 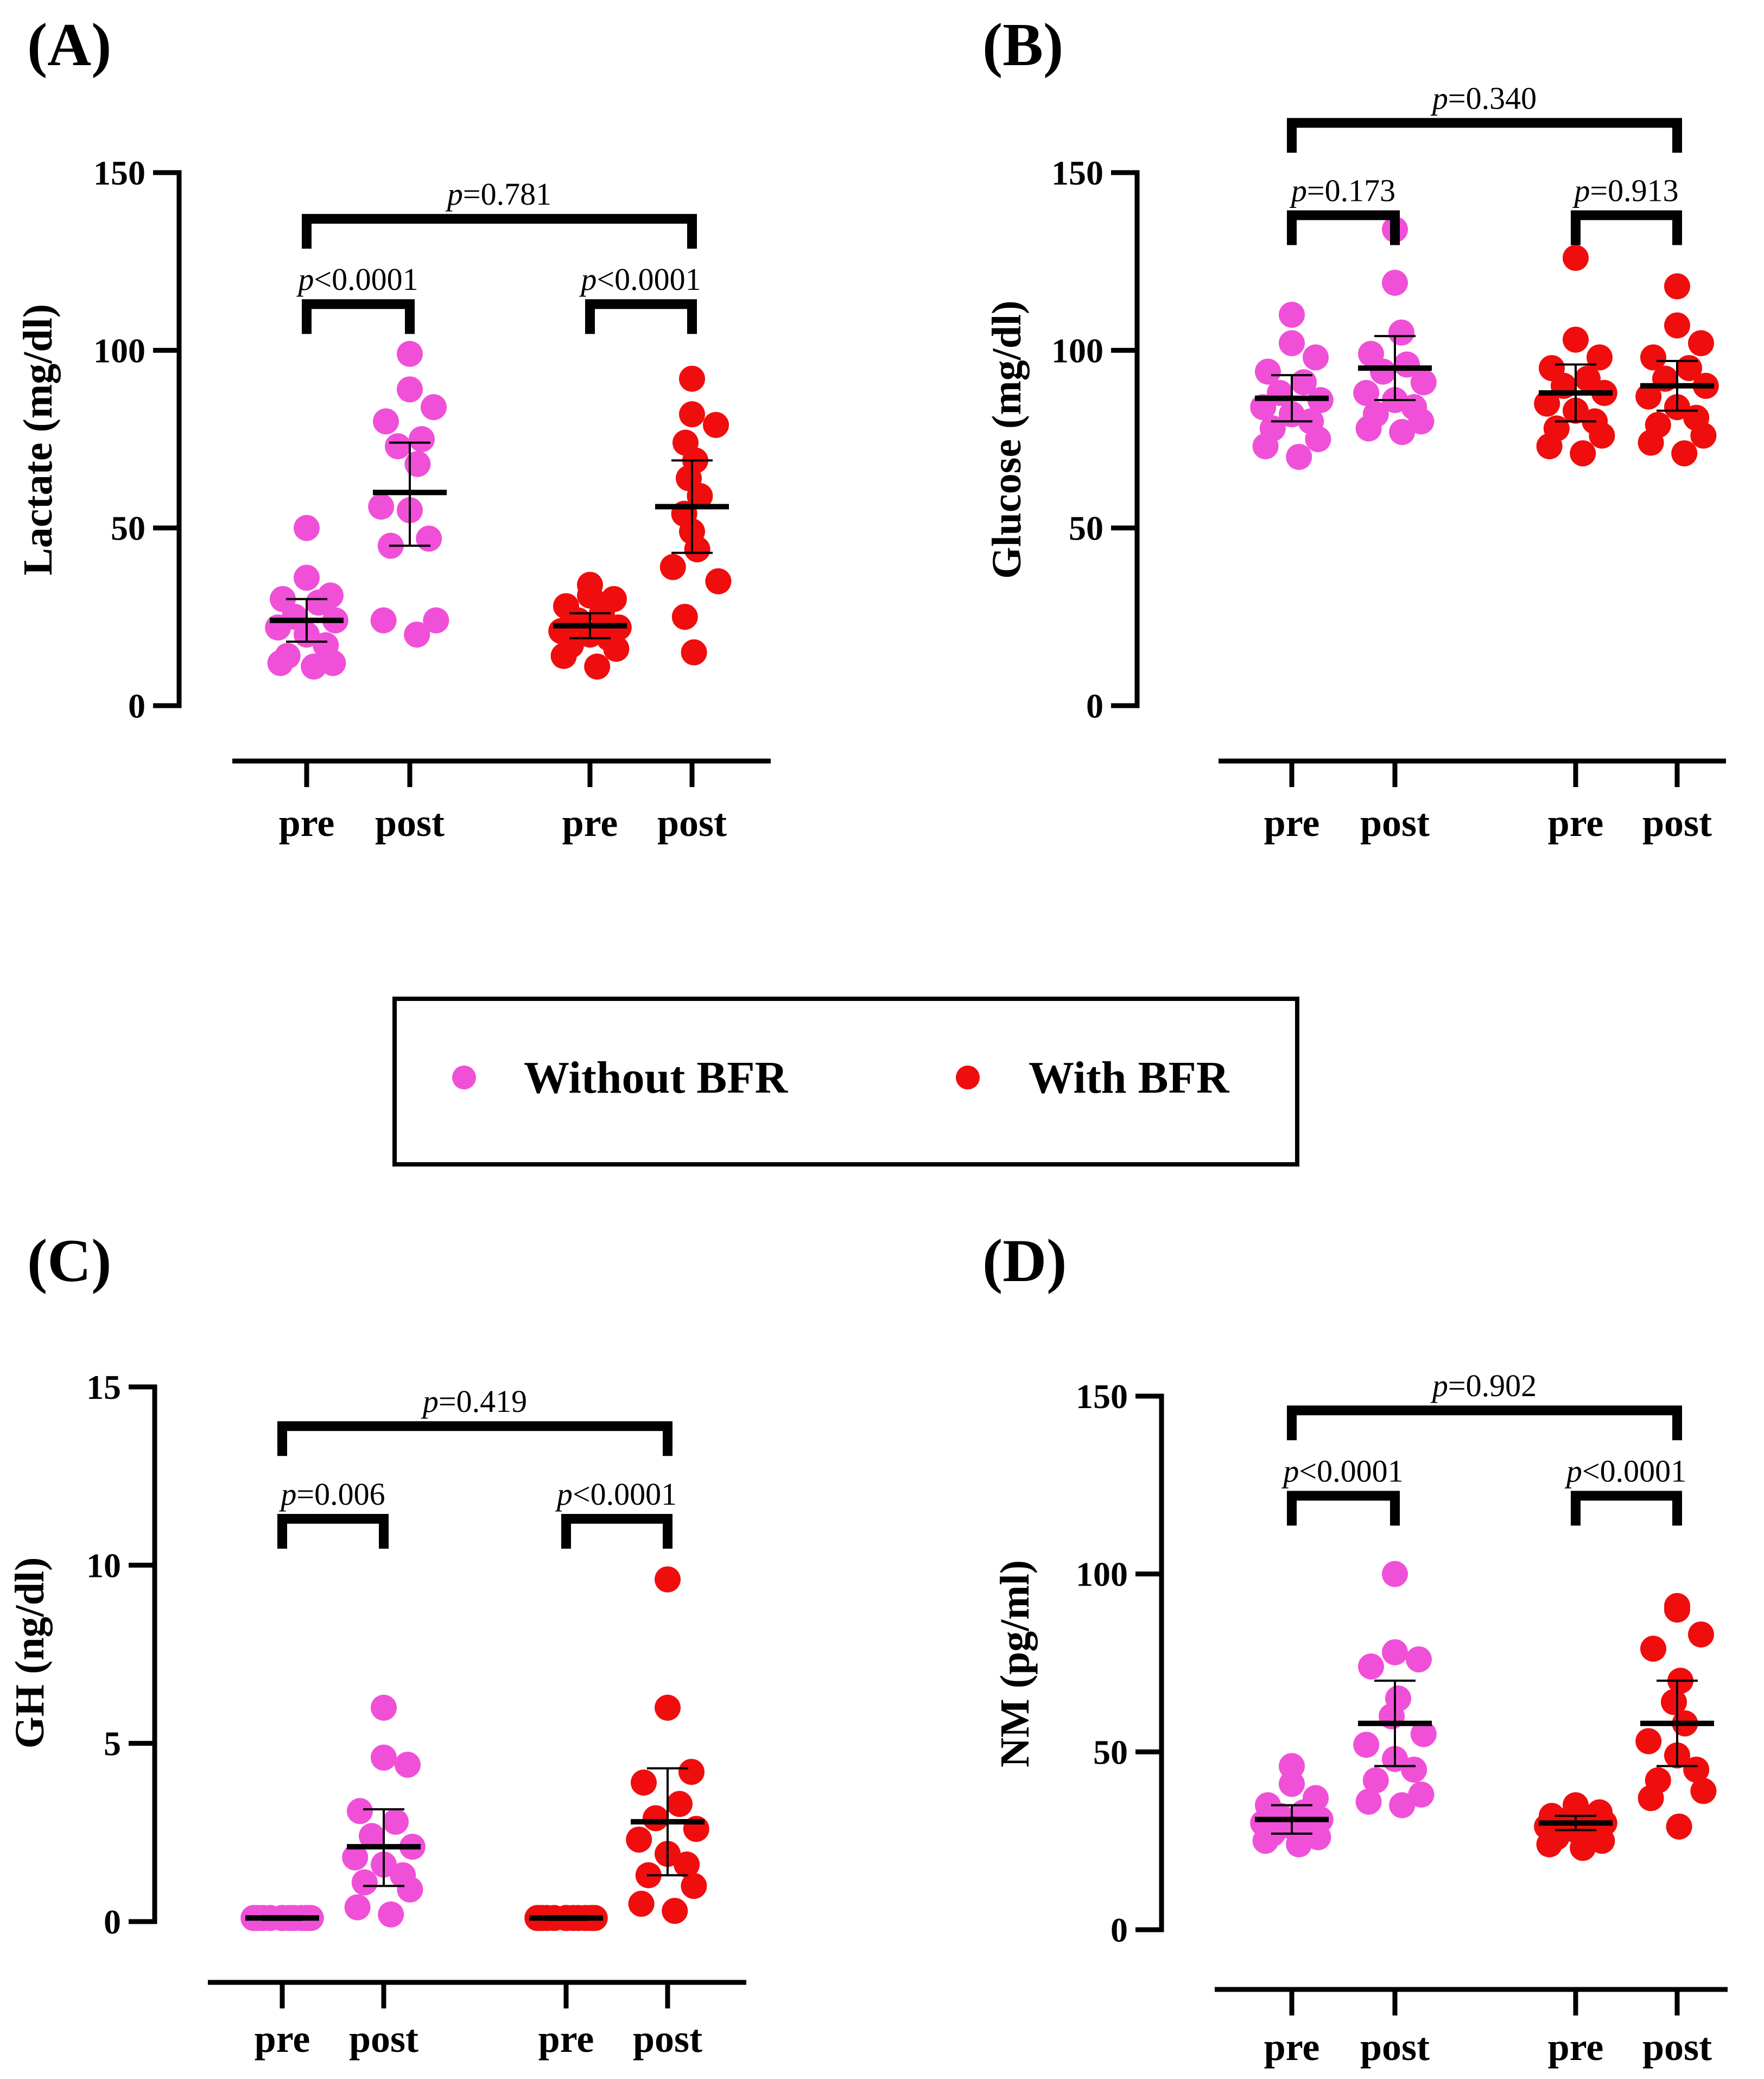 What do you see at coordinates (69, 1261) in the screenshot?
I see `panel-letter: (C)` at bounding box center [69, 1261].